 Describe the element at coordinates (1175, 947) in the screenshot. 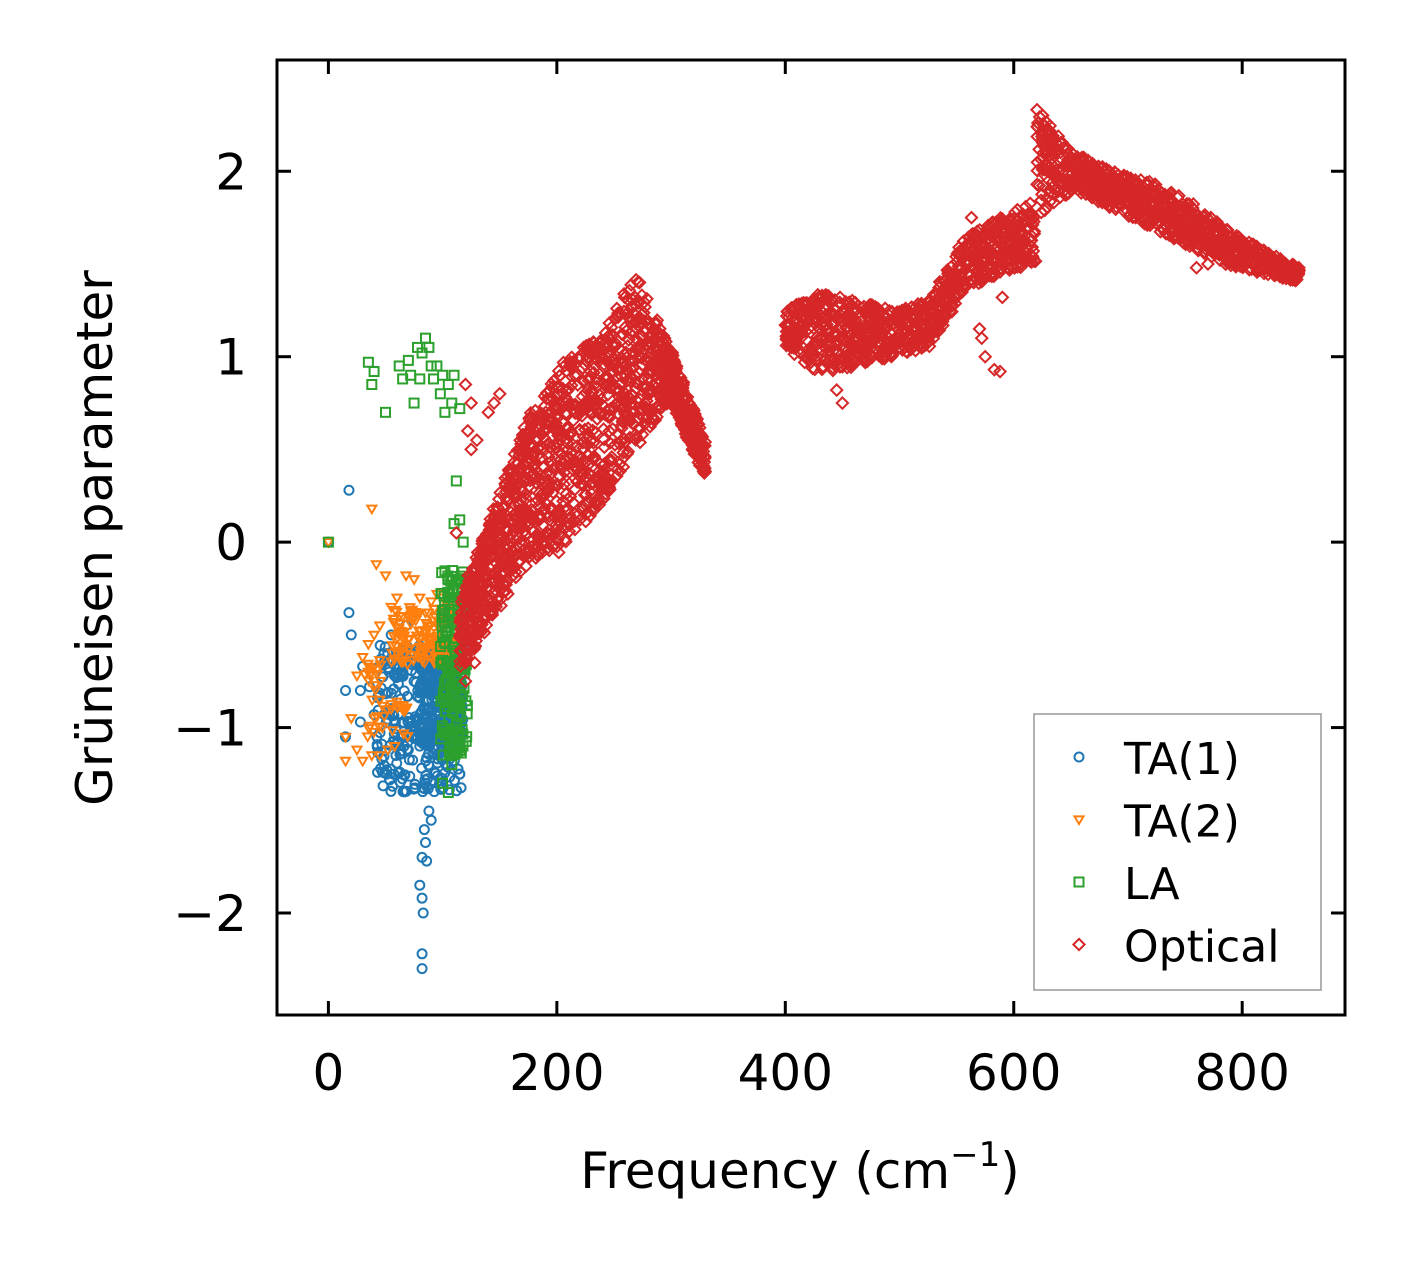

I see `legend-entry: Optical` at that location.